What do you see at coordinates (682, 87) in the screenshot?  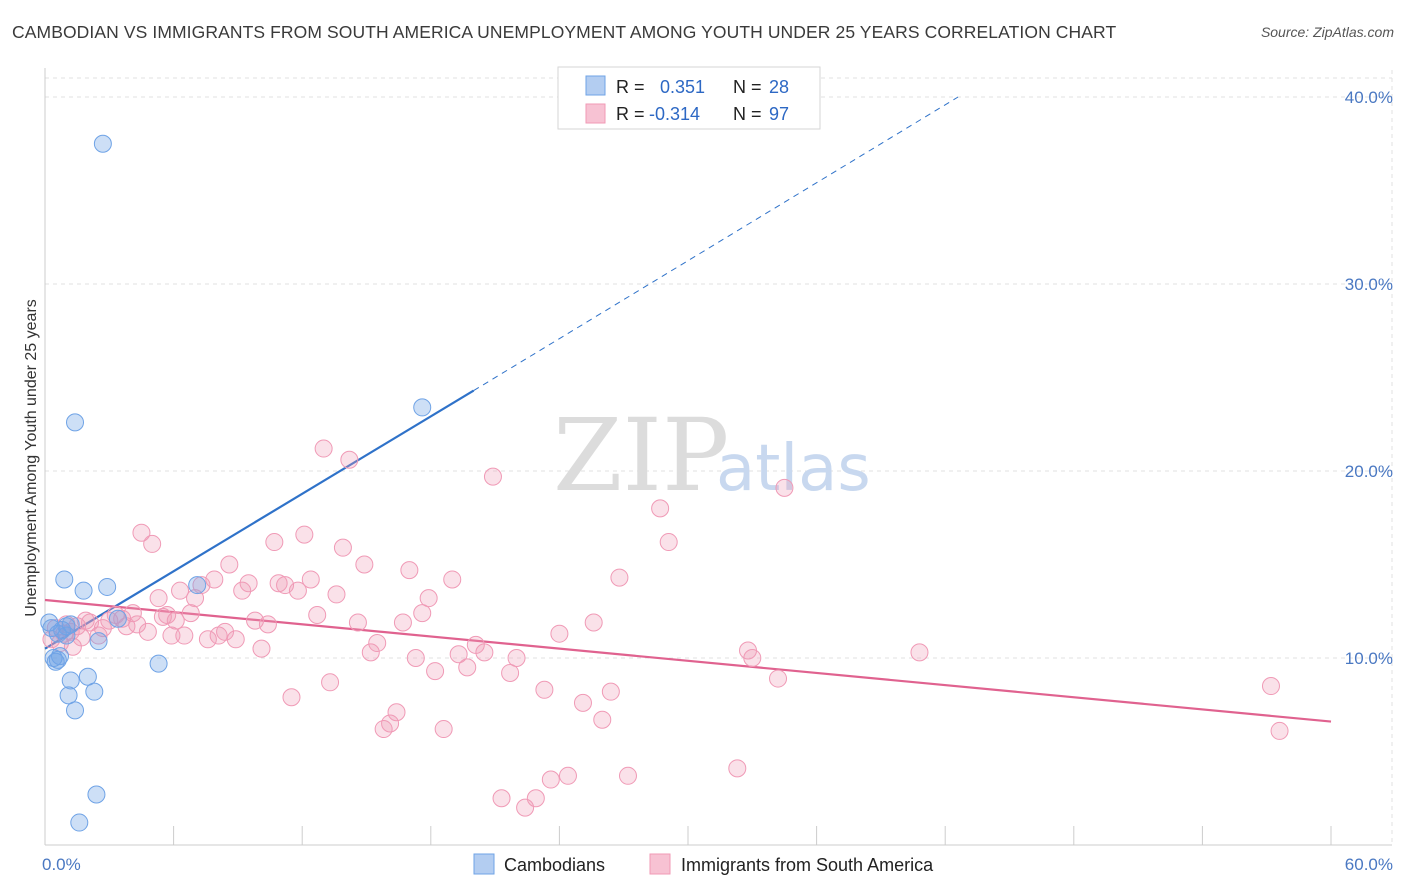 I see `legend-r-value-1: 0.351` at bounding box center [682, 87].